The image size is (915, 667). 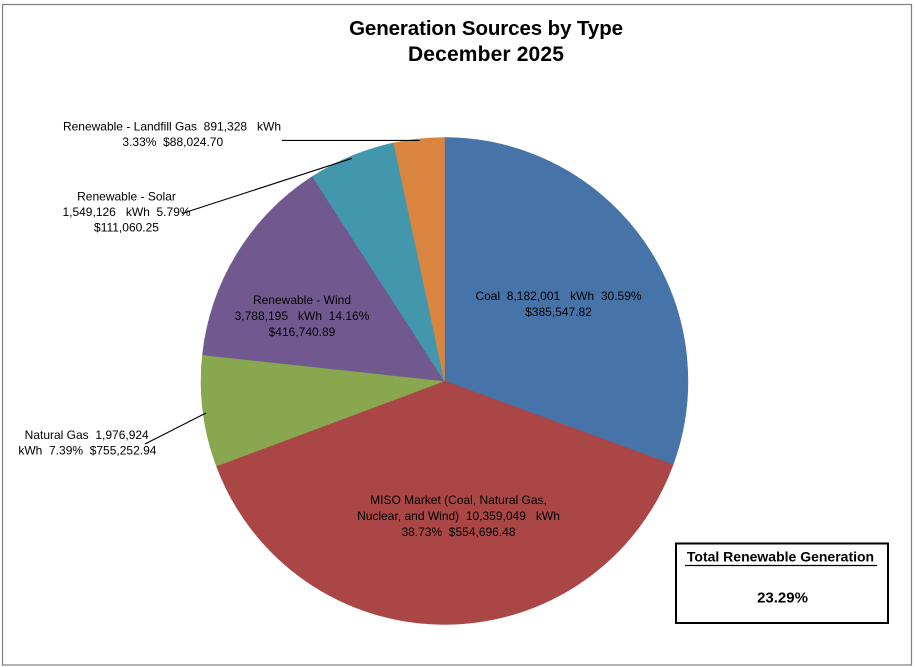 What do you see at coordinates (458, 500) in the screenshot?
I see `svg-text:MISO Market (Coal, Natural Gas: MISO Market (Coal, Natural Gas,` at bounding box center [458, 500].